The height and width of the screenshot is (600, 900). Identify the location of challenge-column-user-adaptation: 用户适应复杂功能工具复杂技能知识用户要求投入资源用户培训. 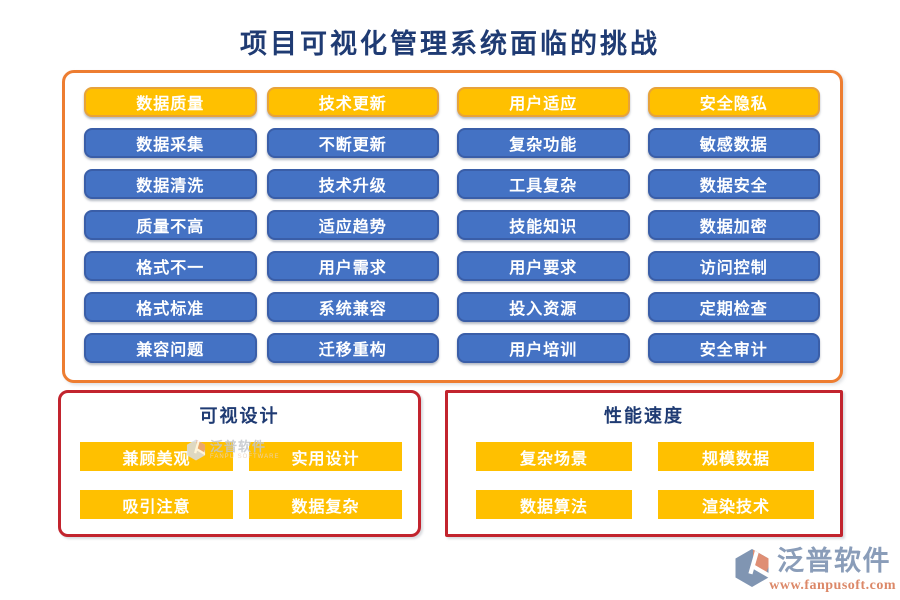
(543, 233).